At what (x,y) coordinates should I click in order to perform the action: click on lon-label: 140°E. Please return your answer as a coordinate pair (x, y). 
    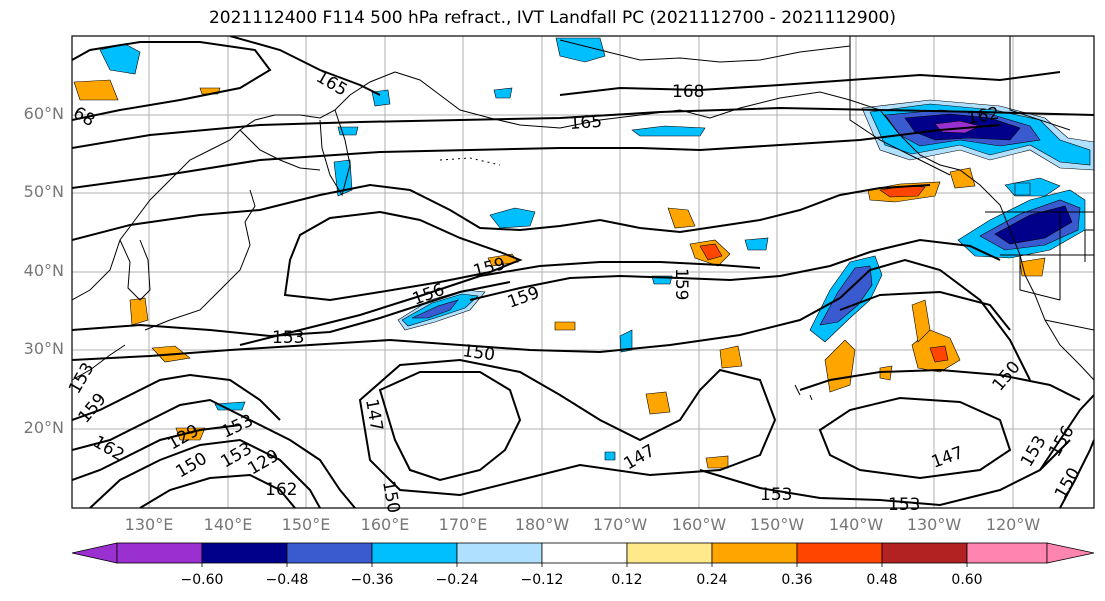
    Looking at the image, I should click on (228, 524).